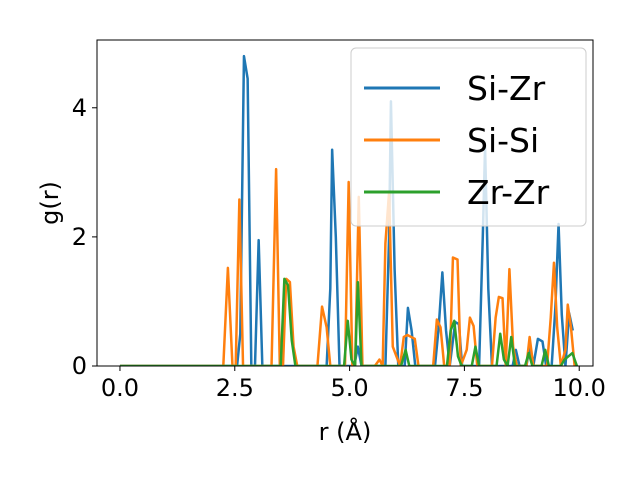 This screenshot has height=480, width=640. What do you see at coordinates (345, 431) in the screenshot?
I see `x-axis-label: r (Å)` at bounding box center [345, 431].